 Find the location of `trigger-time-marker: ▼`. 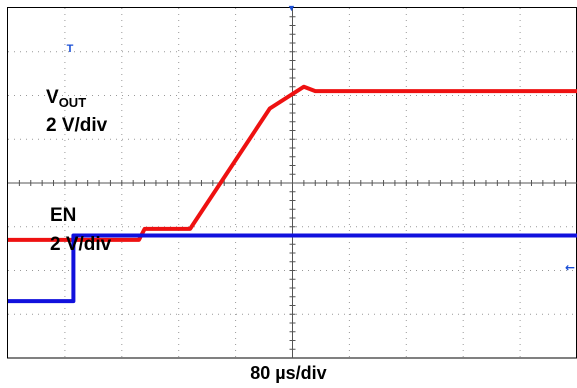

trigger-time-marker: ▼ is located at coordinates (291, 8).